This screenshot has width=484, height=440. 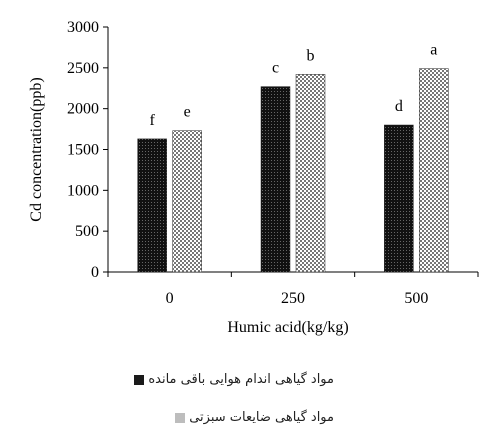 What do you see at coordinates (416, 298) in the screenshot?
I see `x-tick-label-2: 500` at bounding box center [416, 298].